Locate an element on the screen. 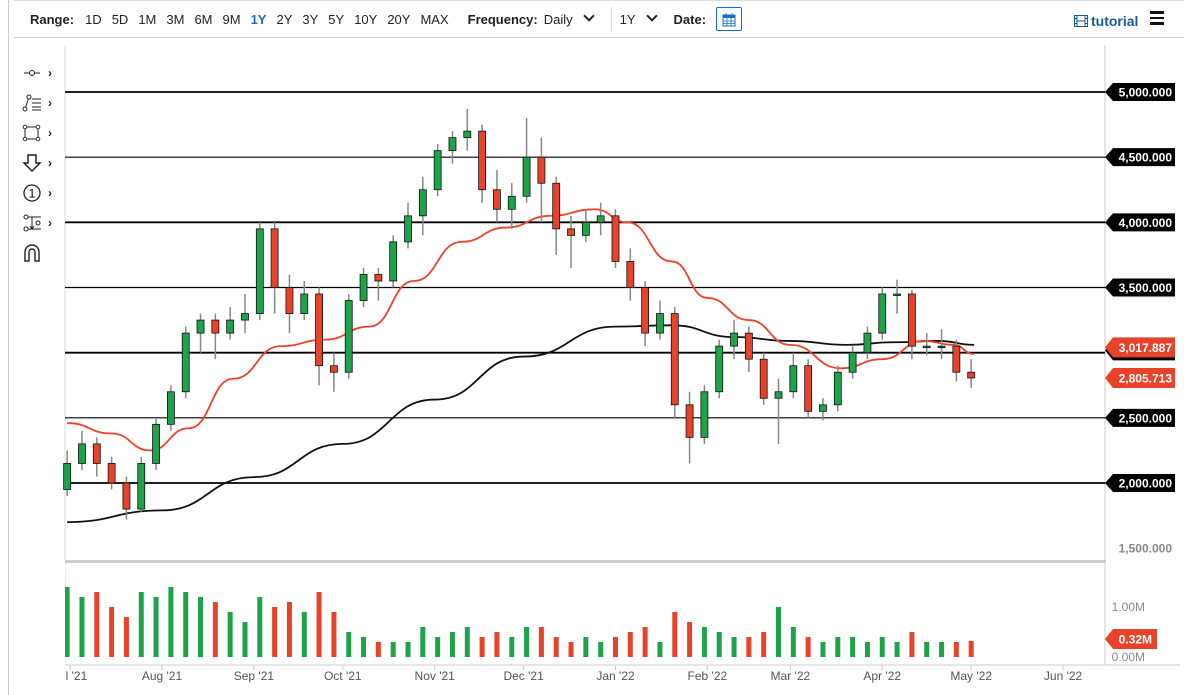  calendar-icon is located at coordinates (729, 19).